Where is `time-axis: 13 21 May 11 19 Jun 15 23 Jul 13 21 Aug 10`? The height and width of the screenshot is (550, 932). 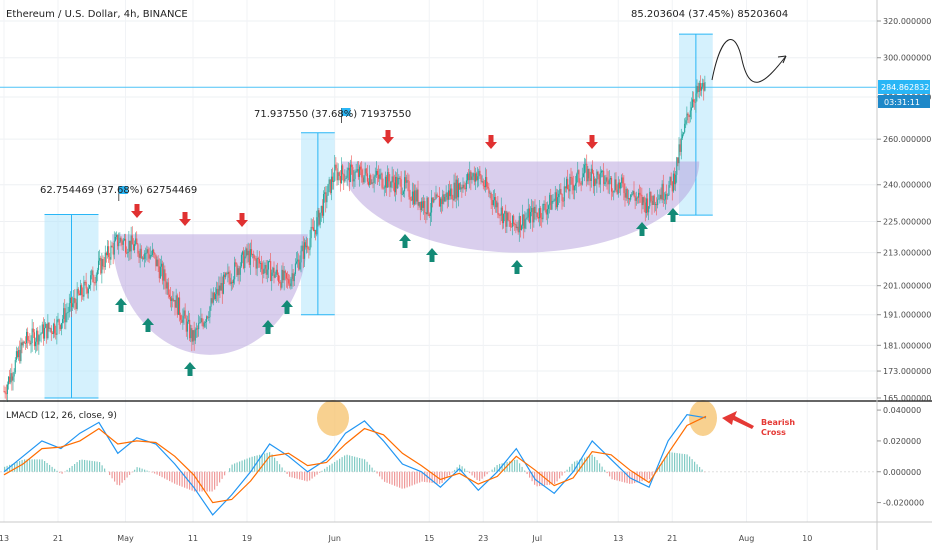
time-axis: 13 21 May 11 19 Jun 15 23 Jul 13 21 Aug 10 is located at coordinates (406, 538).